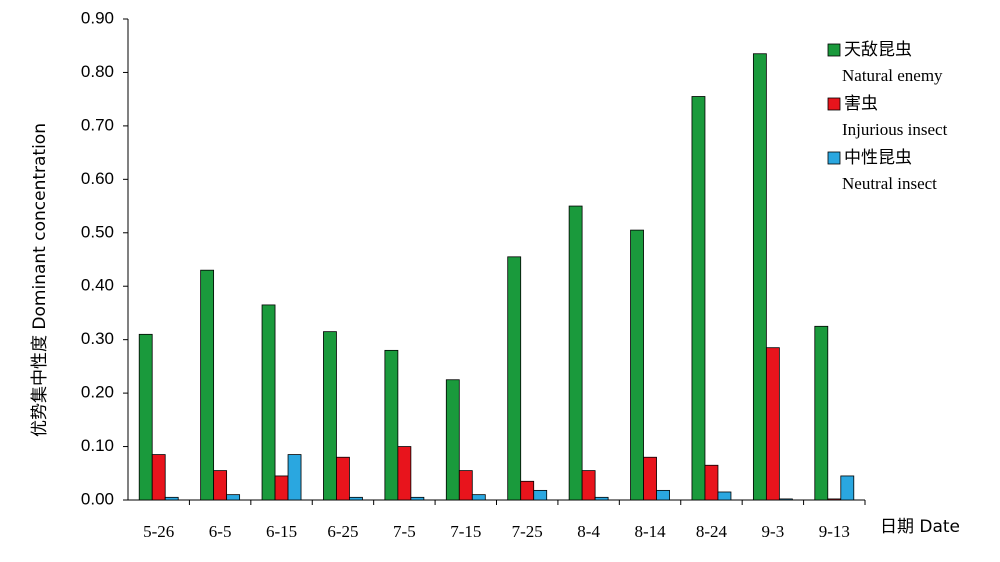 The image size is (1000, 562). Describe the element at coordinates (527, 531) in the screenshot. I see `x-tick-label: 7-25` at that location.